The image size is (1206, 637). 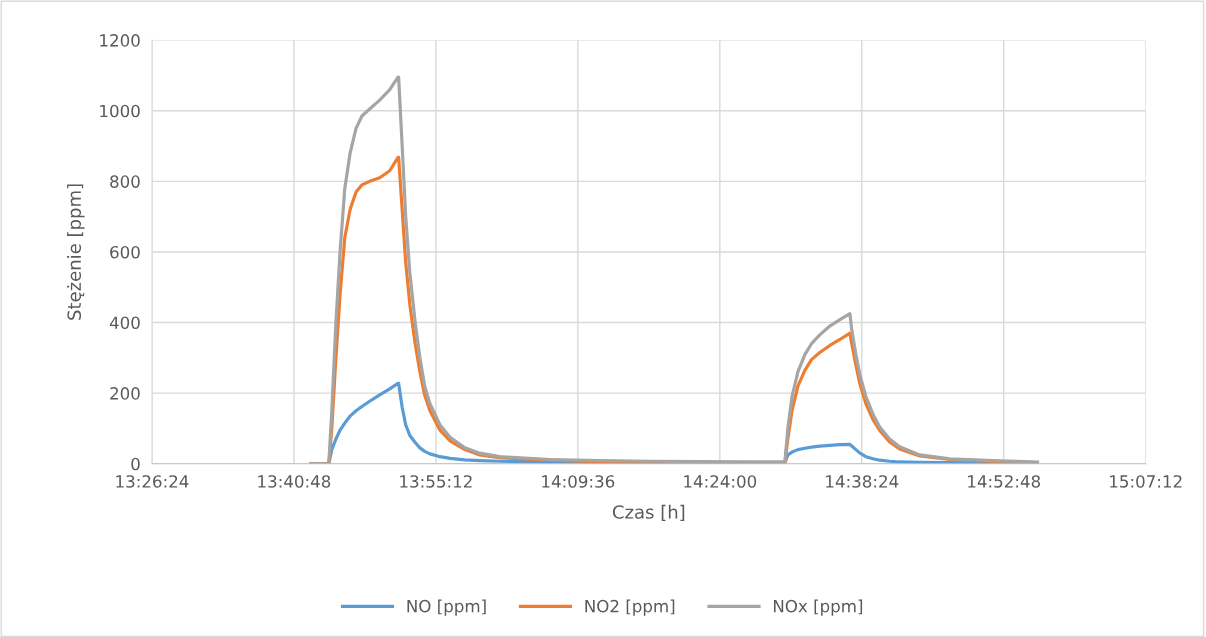 I want to click on y-tick-label: 800, so click(x=125, y=181).